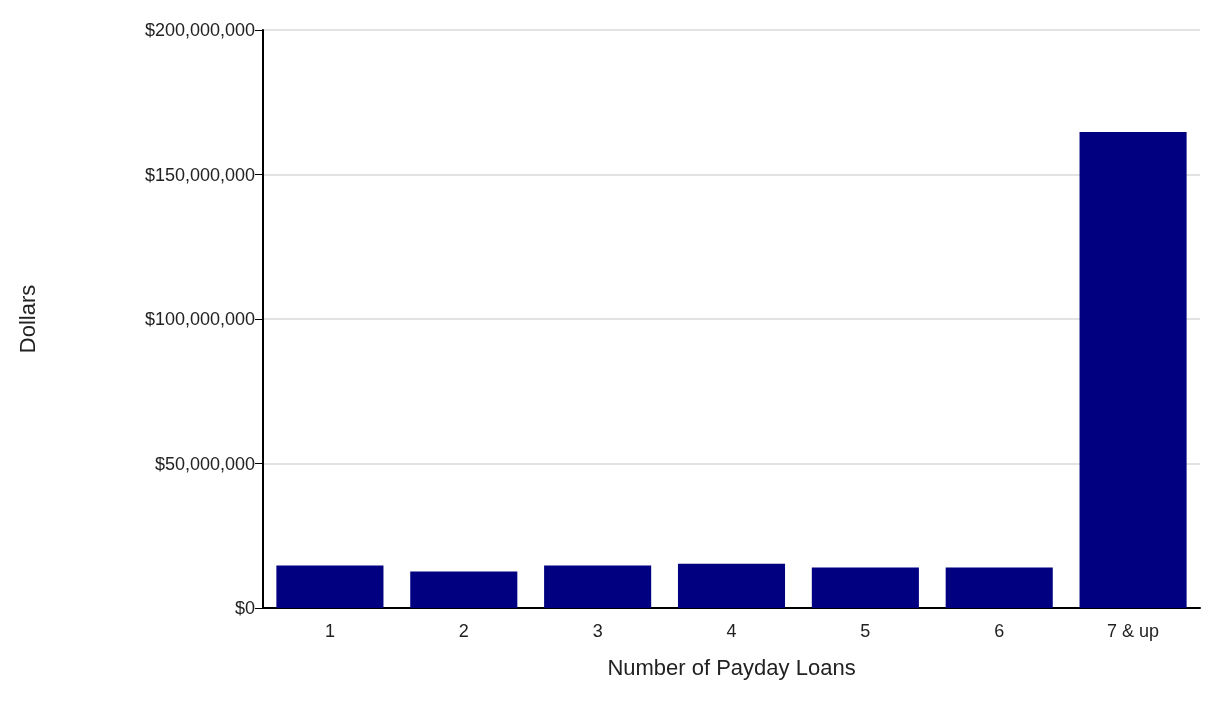  What do you see at coordinates (597, 631) in the screenshot?
I see `x-tick-label: 3` at bounding box center [597, 631].